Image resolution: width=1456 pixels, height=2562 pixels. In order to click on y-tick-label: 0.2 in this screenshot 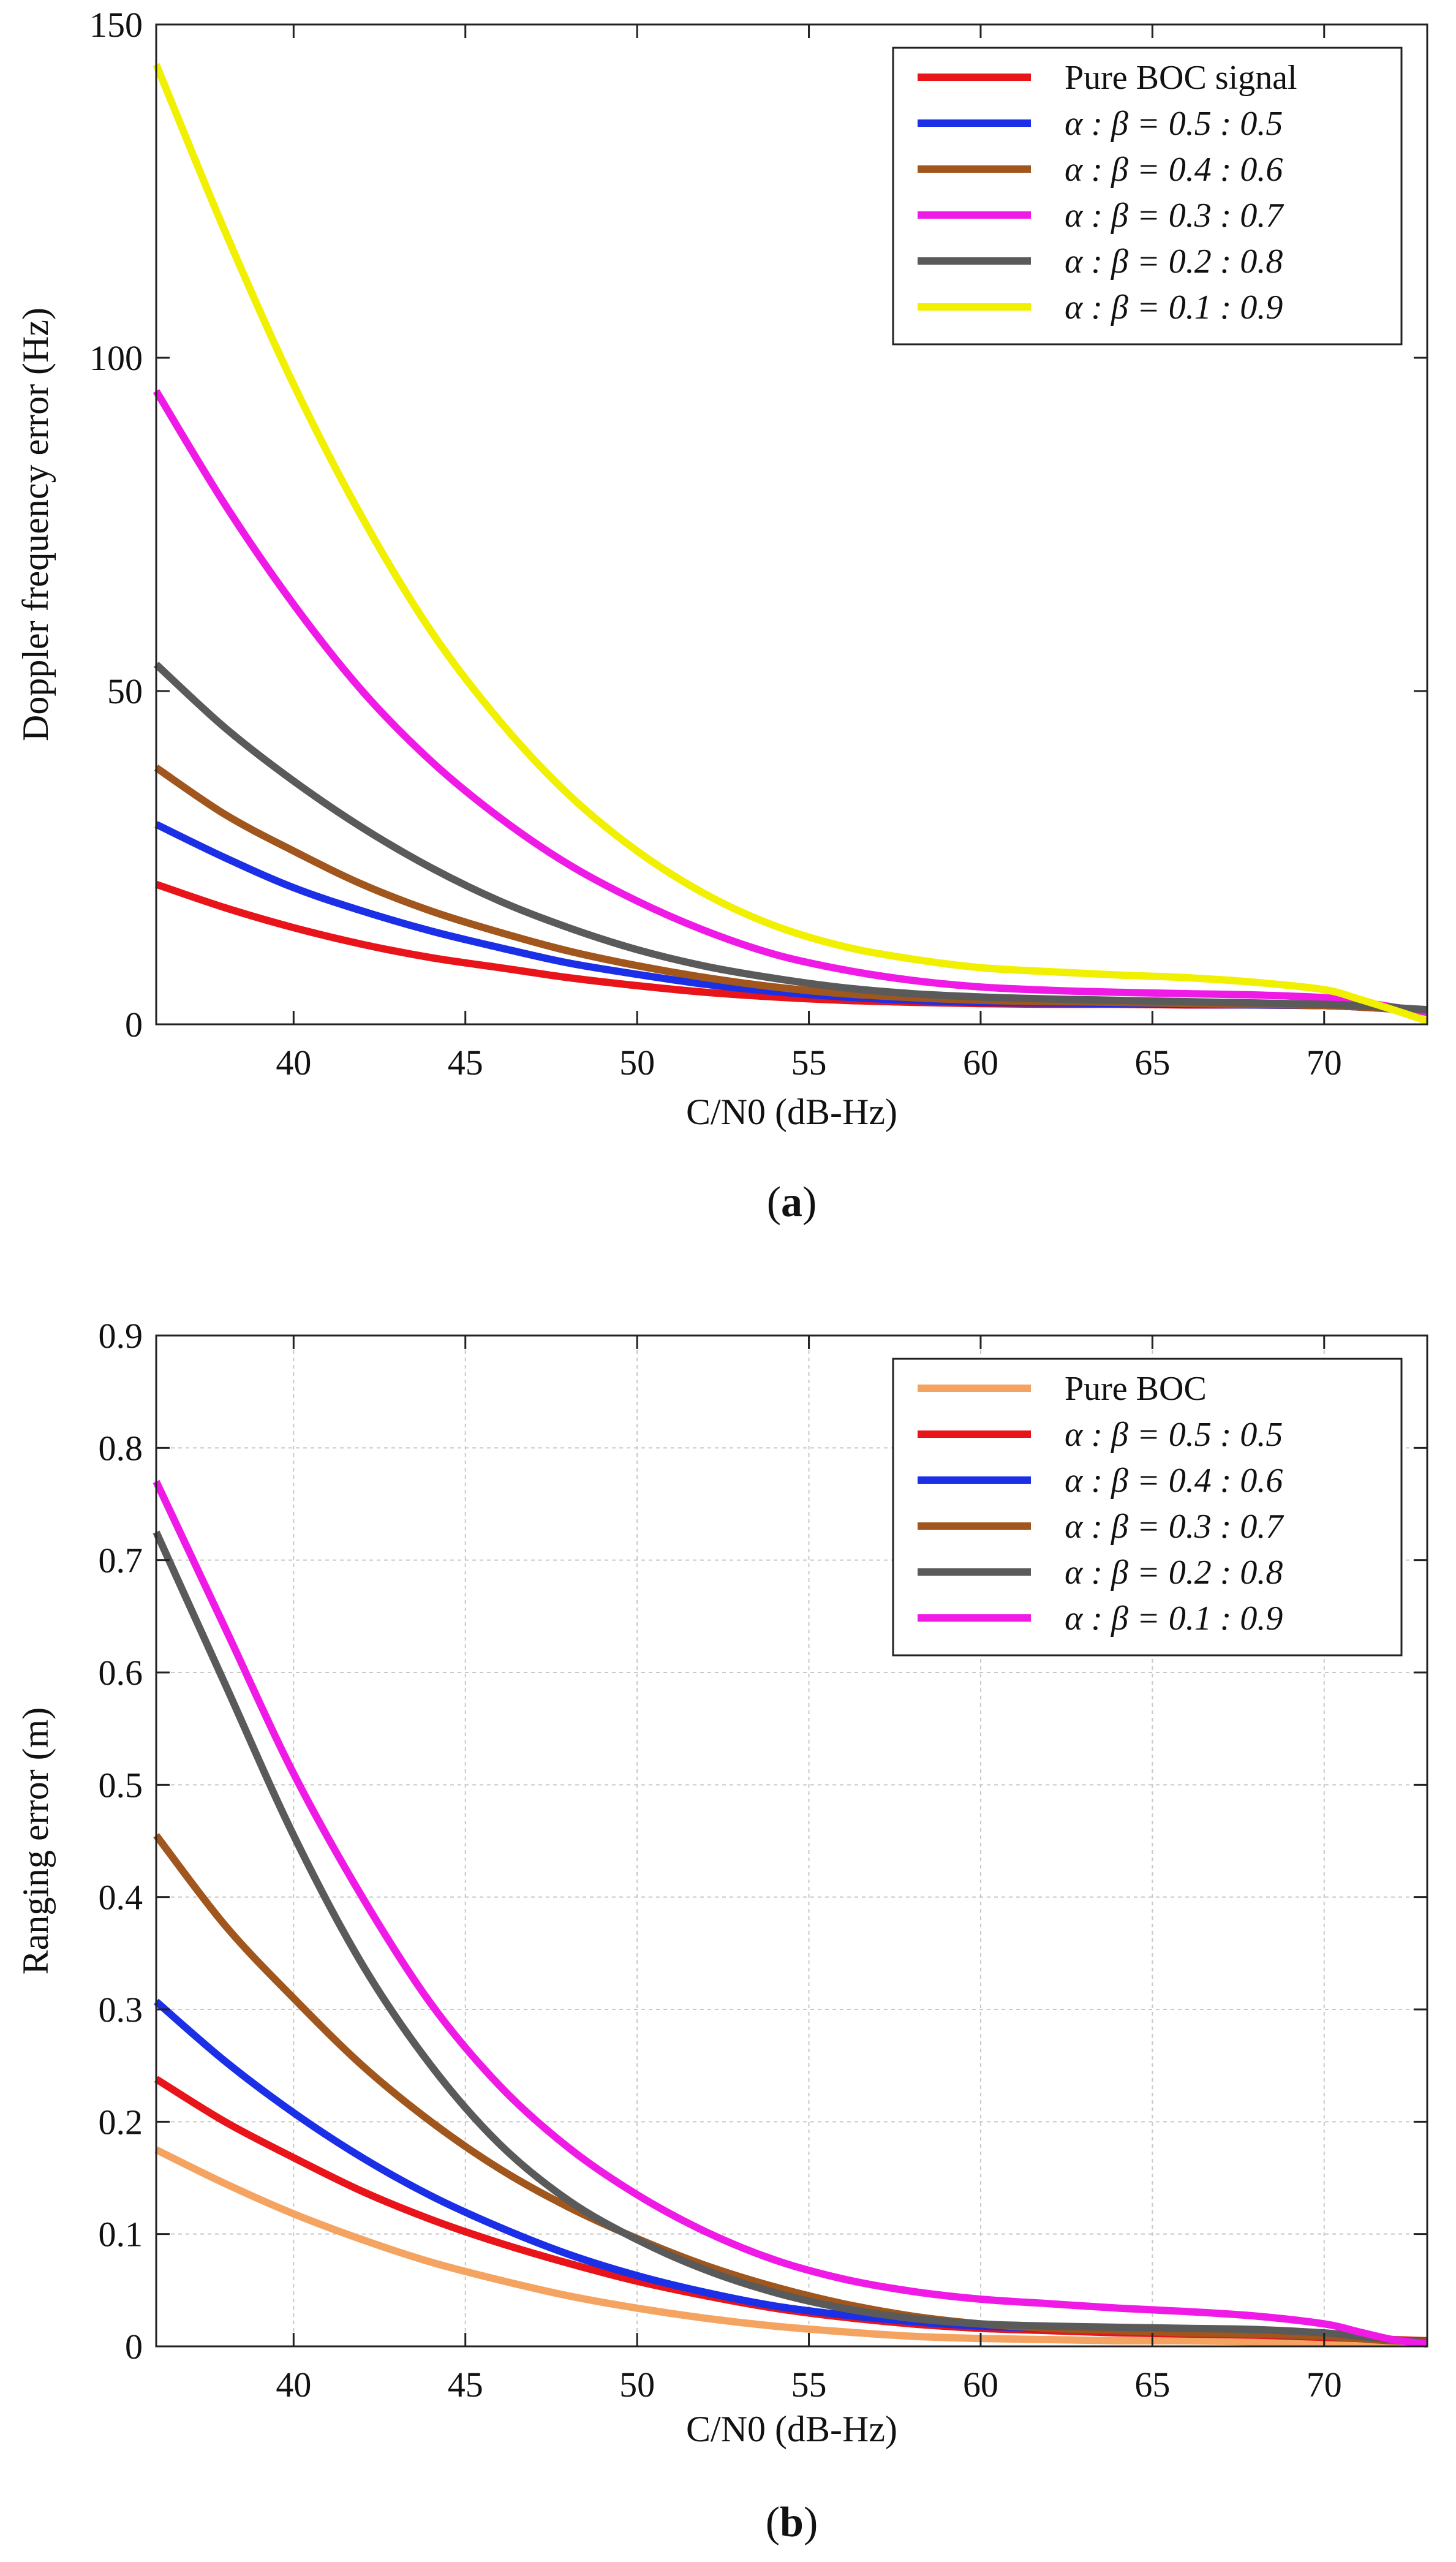, I will do `click(121, 2122)`.